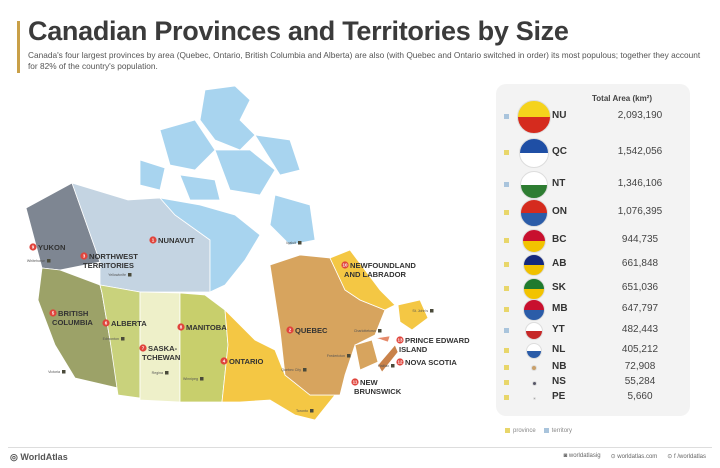  I want to click on ontario-flag-icon, so click(534, 213).